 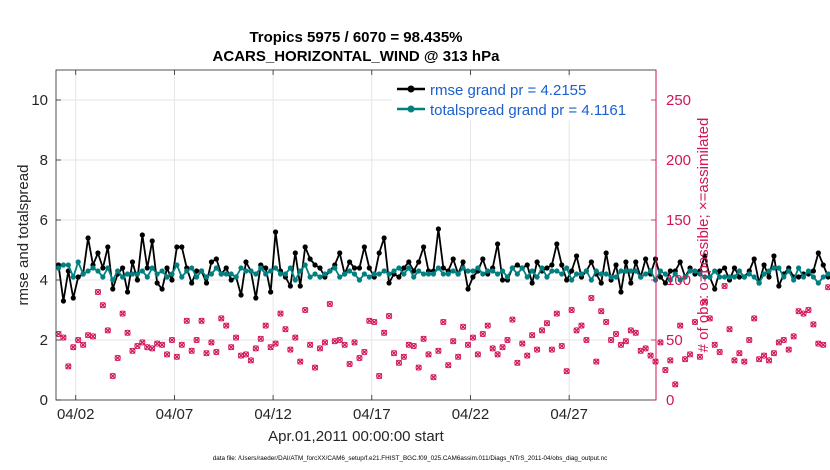 What do you see at coordinates (76, 414) in the screenshot?
I see `x-tick-label: 04/02` at bounding box center [76, 414].